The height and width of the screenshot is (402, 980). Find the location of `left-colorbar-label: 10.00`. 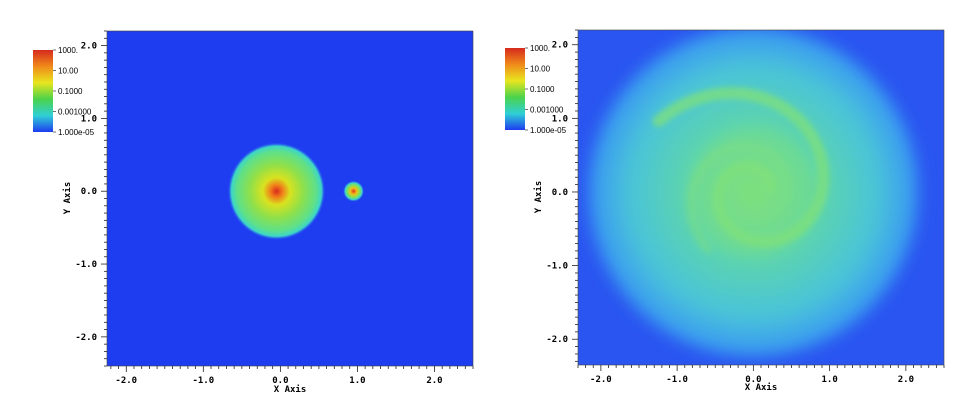

left-colorbar-label: 10.00 is located at coordinates (68, 71).